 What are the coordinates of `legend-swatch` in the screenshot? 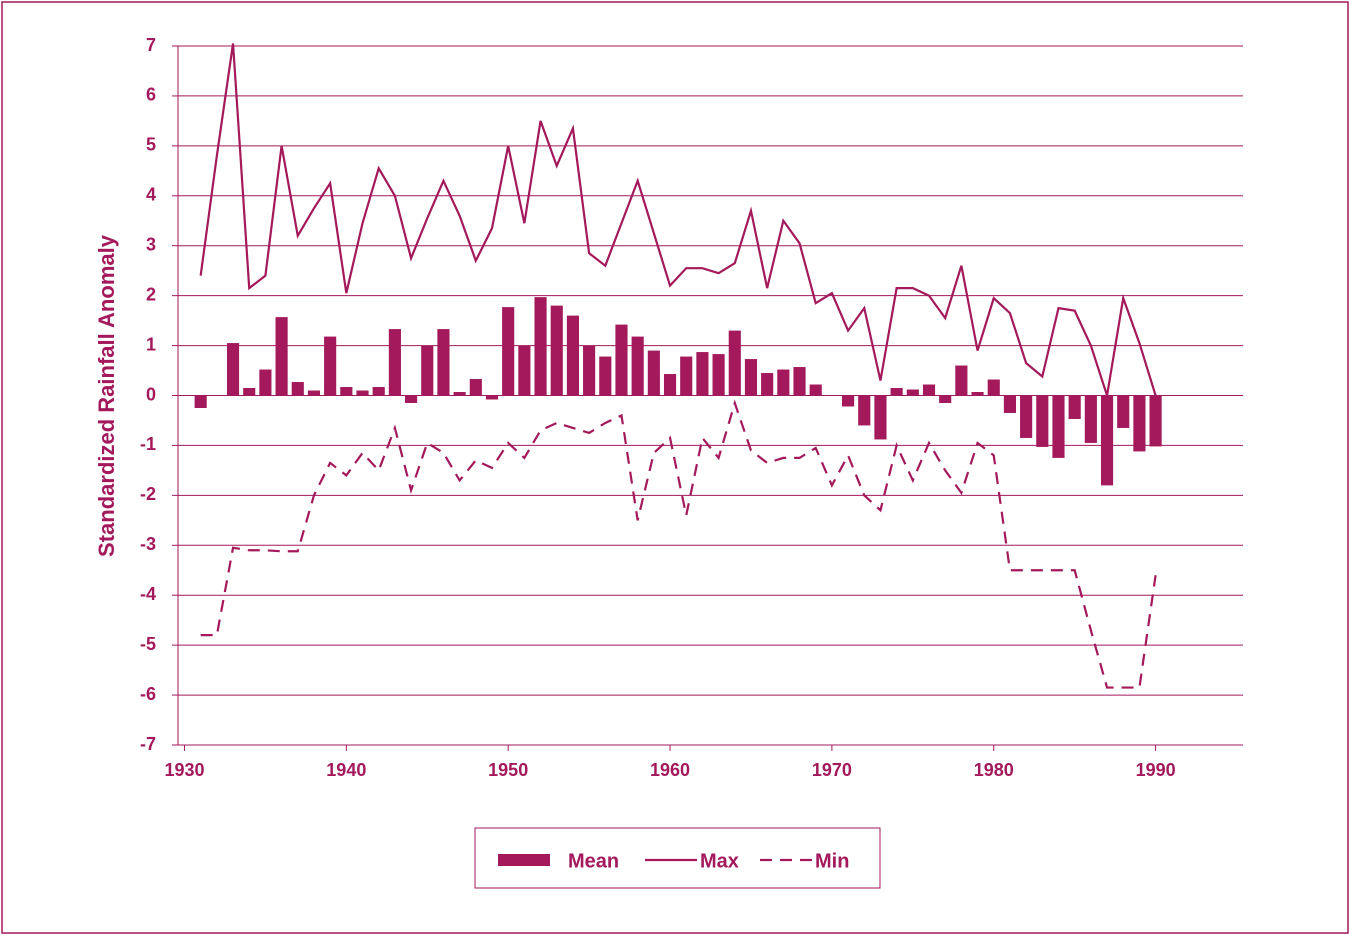 It's located at (524, 860).